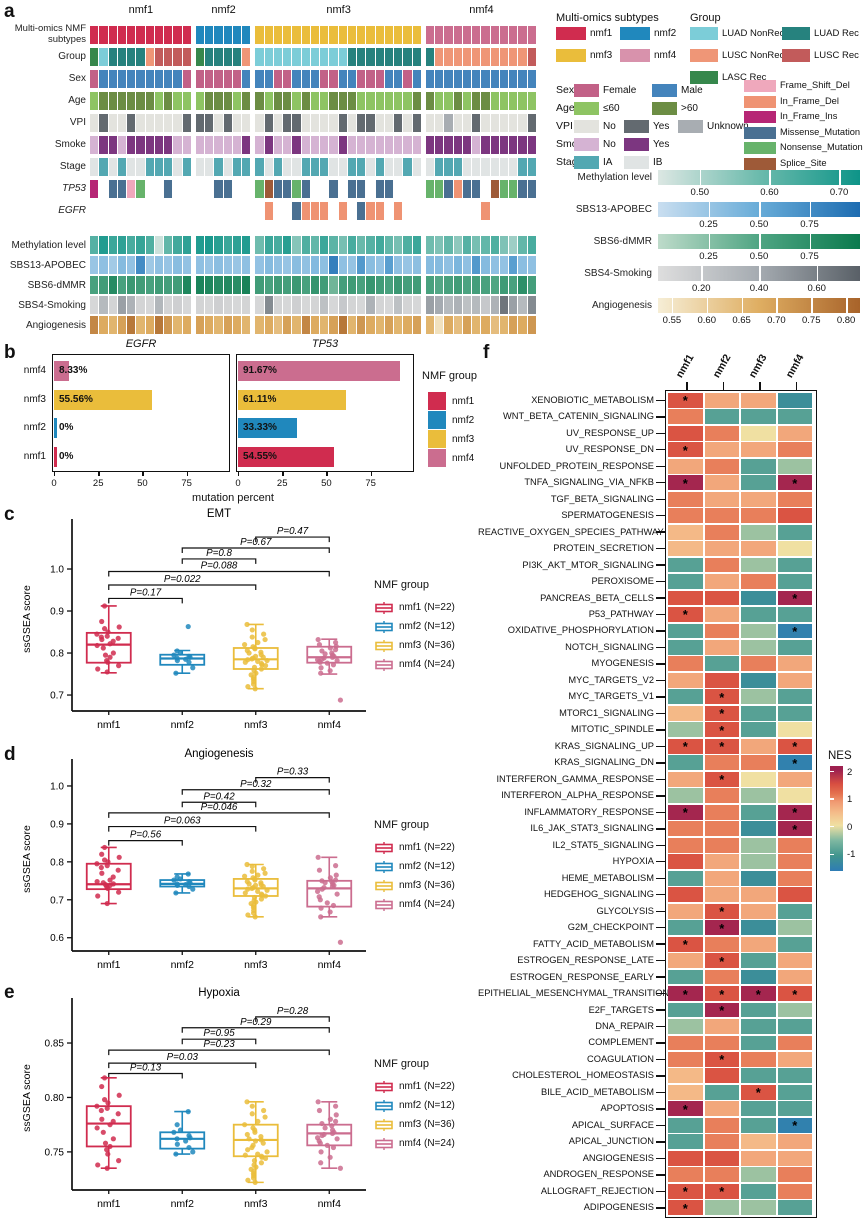 Image resolution: width=865 pixels, height=1222 pixels. Describe the element at coordinates (803, 162) in the screenshot. I see `legend-label: Splice_Site` at that location.